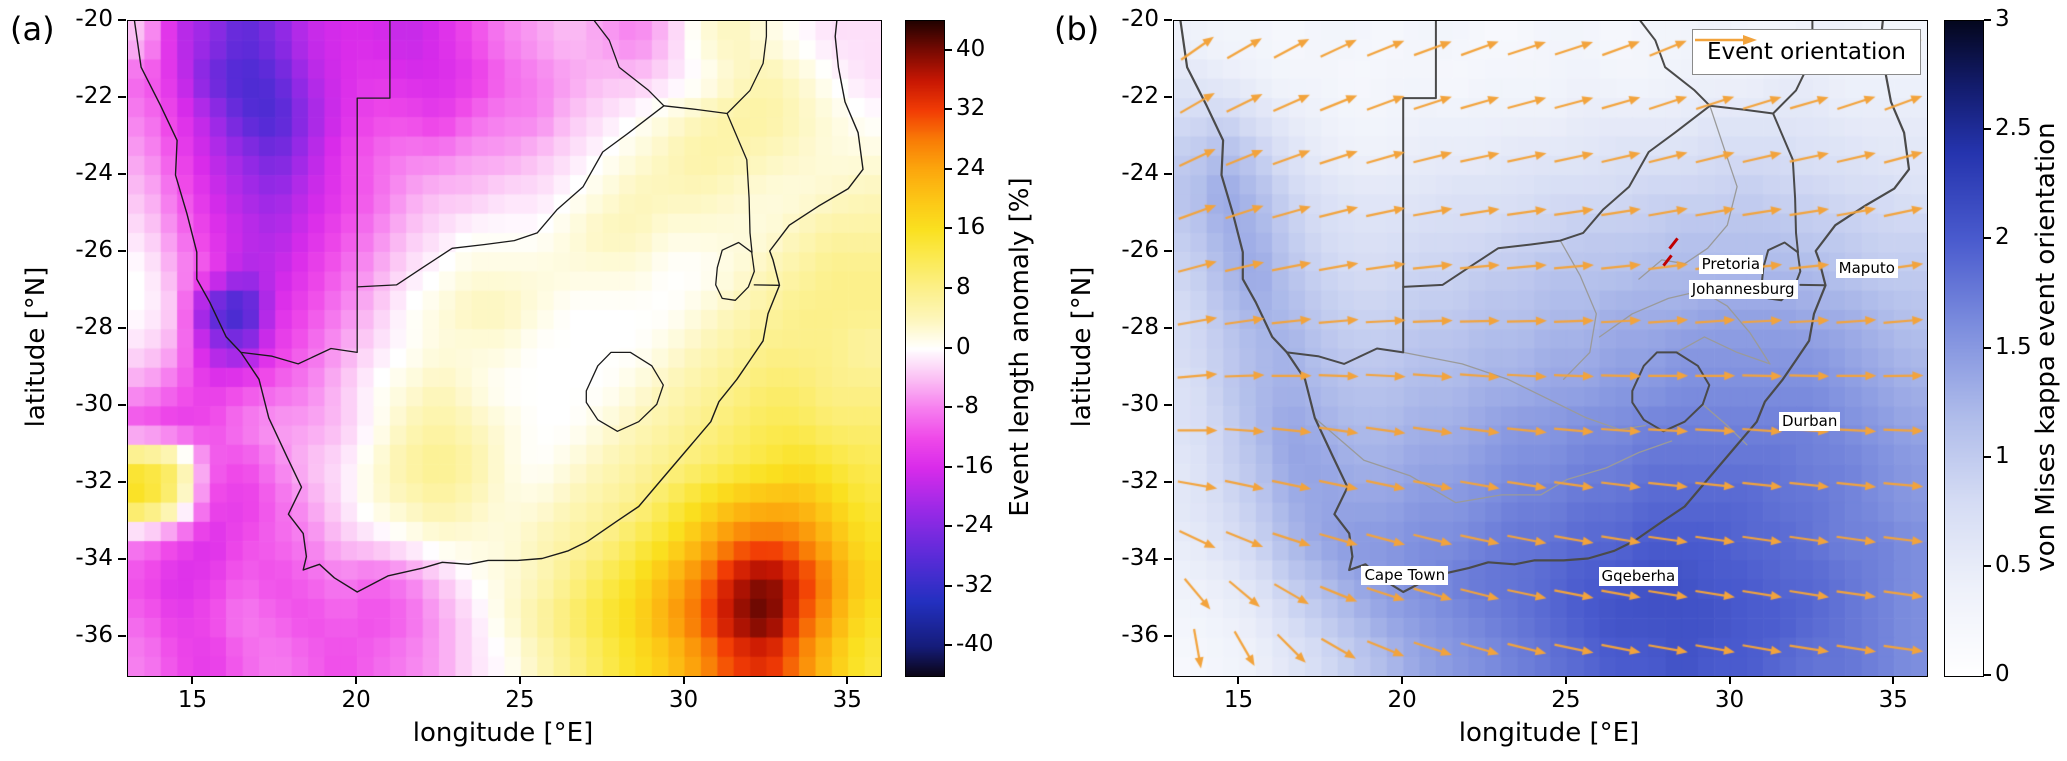 The height and width of the screenshot is (761, 2067). I want to click on legend-event-orientation: Event orientation, so click(1806, 52).